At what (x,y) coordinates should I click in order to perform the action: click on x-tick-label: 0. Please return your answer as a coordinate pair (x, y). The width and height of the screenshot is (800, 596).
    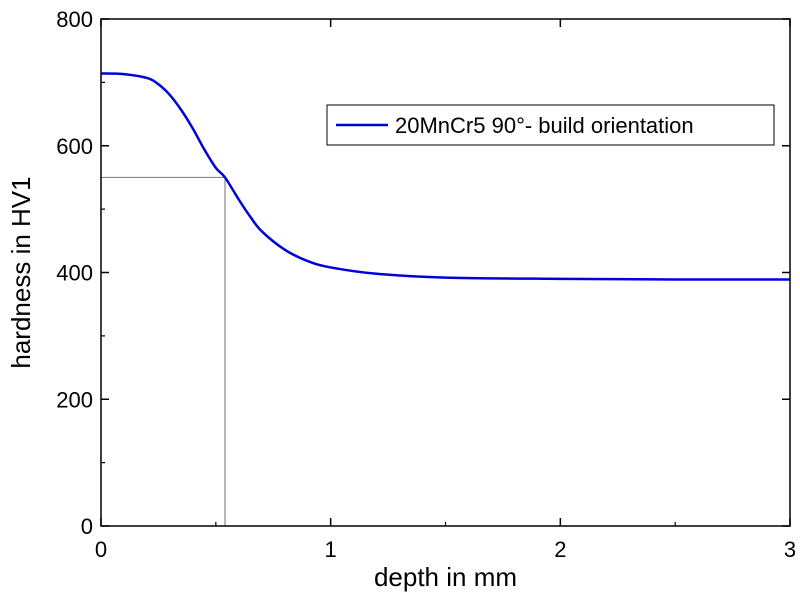
    Looking at the image, I should click on (101, 549).